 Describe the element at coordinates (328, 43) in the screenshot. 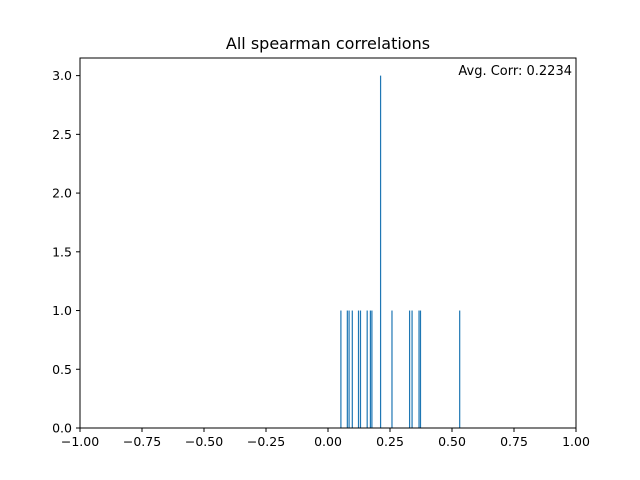

I see `chart-title: All spearman correlations` at that location.